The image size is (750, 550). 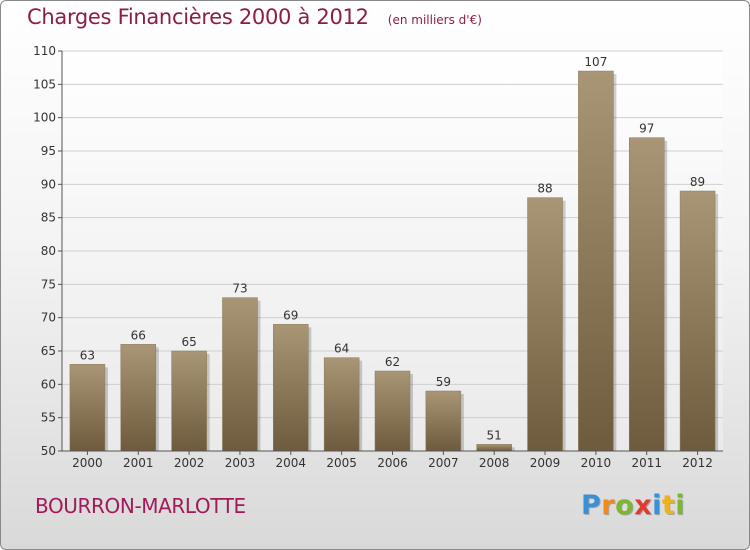 I want to click on proxiti-logo: Proxiti, so click(x=633, y=505).